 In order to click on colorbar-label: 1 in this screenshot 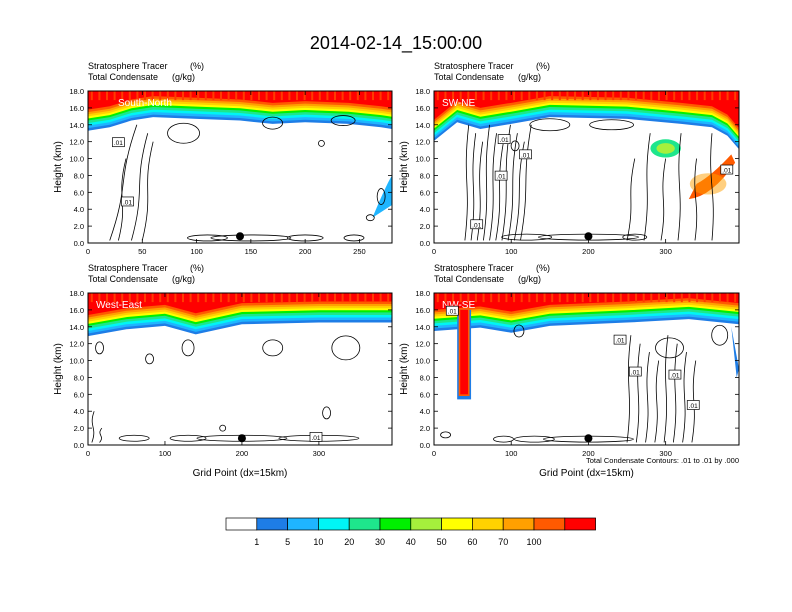, I will do `click(256, 542)`.